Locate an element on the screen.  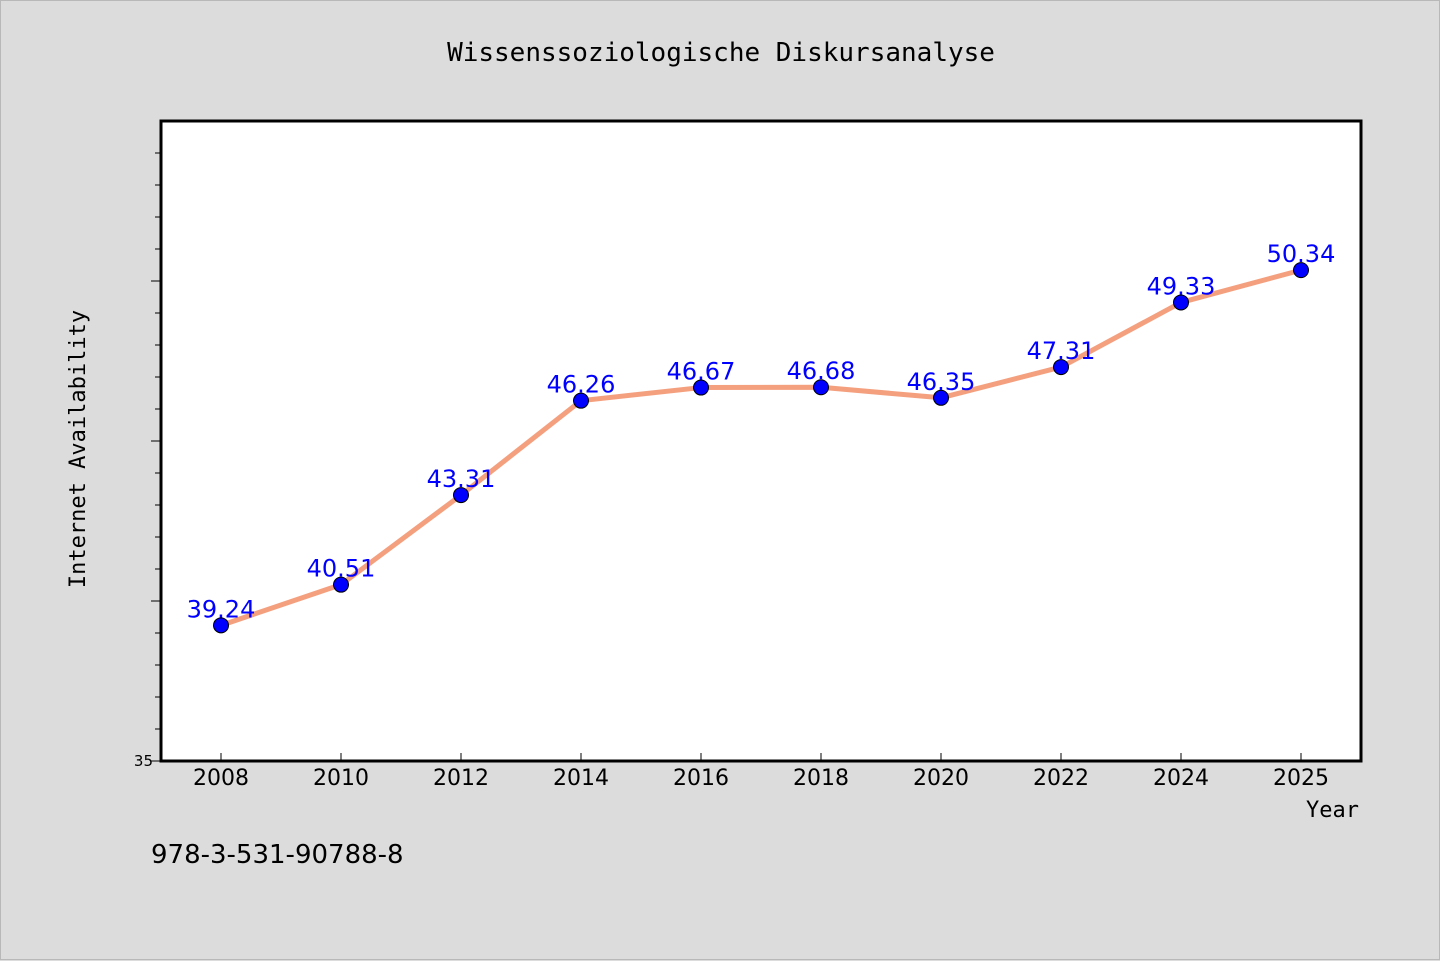
isbn-label: 978-3-531-90788-8 is located at coordinates (277, 855).